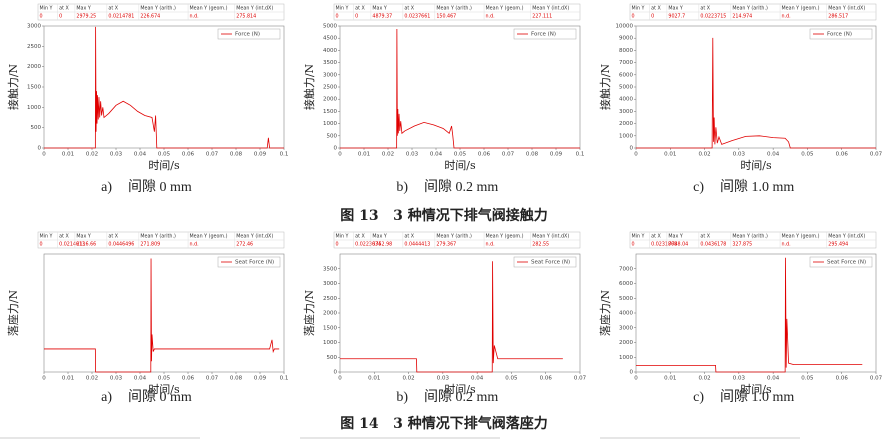 Image resolution: width=888 pixels, height=440 pixels. Describe the element at coordinates (838, 17) in the screenshot. I see `stats-value: 286.517` at that location.